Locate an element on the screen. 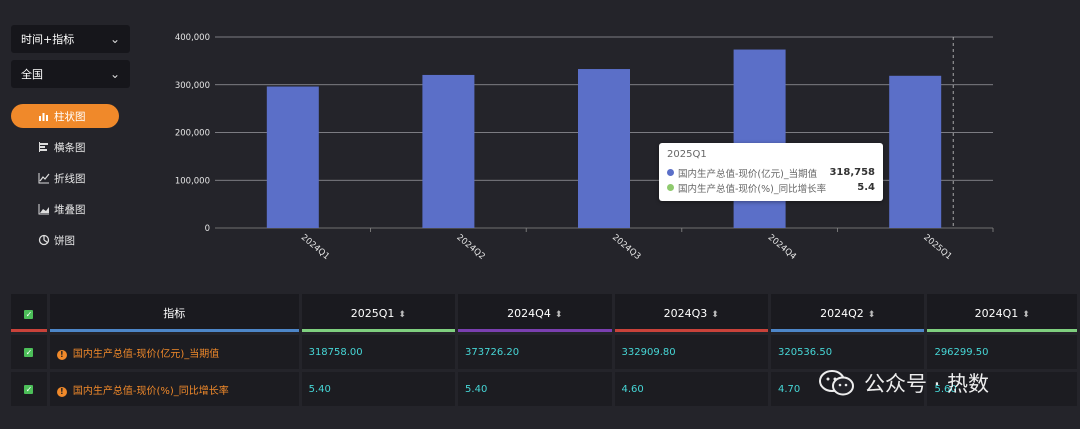 This screenshot has height=429, width=1080. chart-type-bar: 柱状图 is located at coordinates (65, 116).